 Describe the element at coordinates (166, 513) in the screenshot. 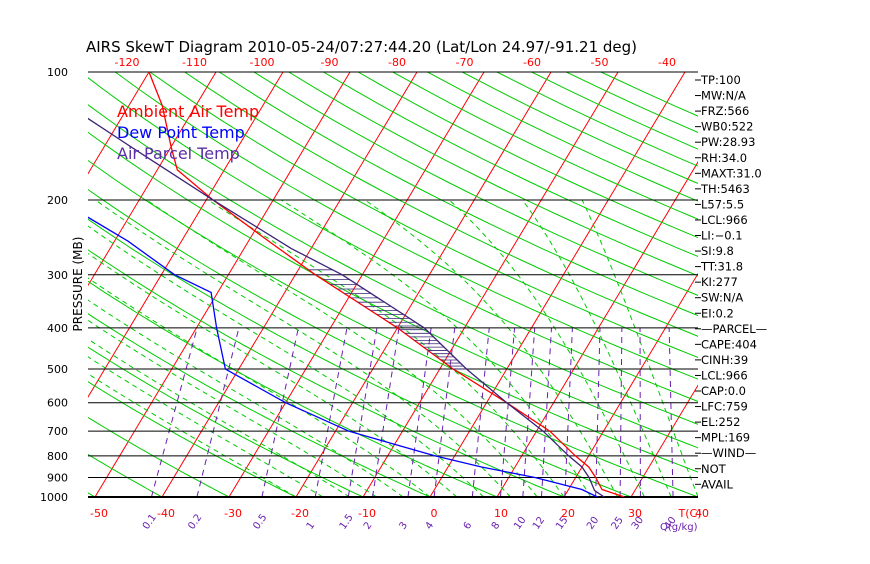

I see `bottom-temp-tick-label: -40` at that location.